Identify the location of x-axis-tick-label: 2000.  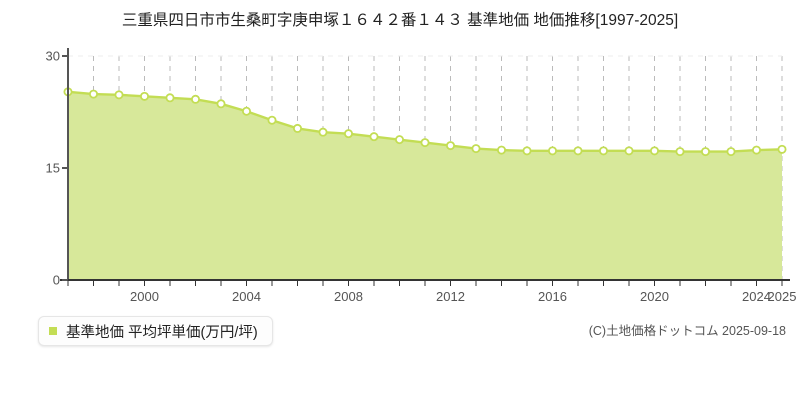
(144, 296).